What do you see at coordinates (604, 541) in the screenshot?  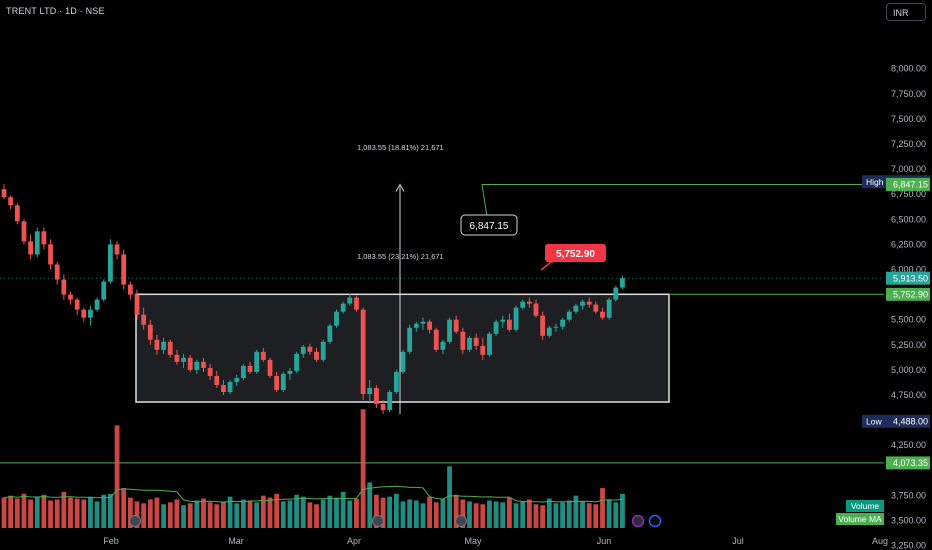 I see `x-tick-label: Jun` at bounding box center [604, 541].